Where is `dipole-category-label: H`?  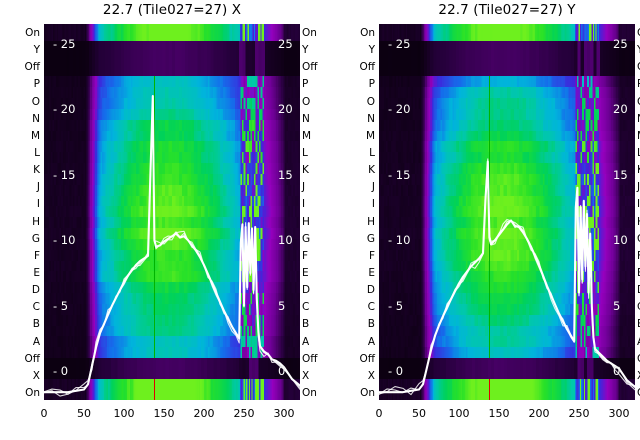
dipole-category-label: H is located at coordinates (371, 221).